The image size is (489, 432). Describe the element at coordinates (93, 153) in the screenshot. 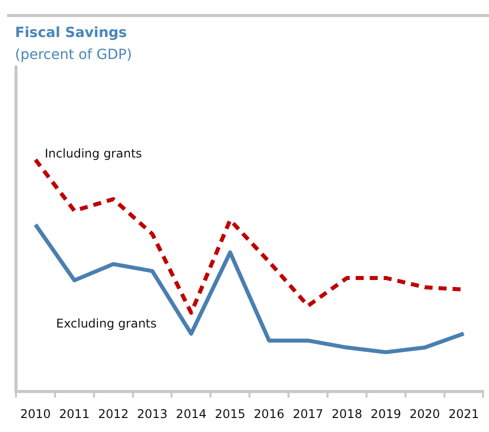

I see `series-label: Including grants` at that location.